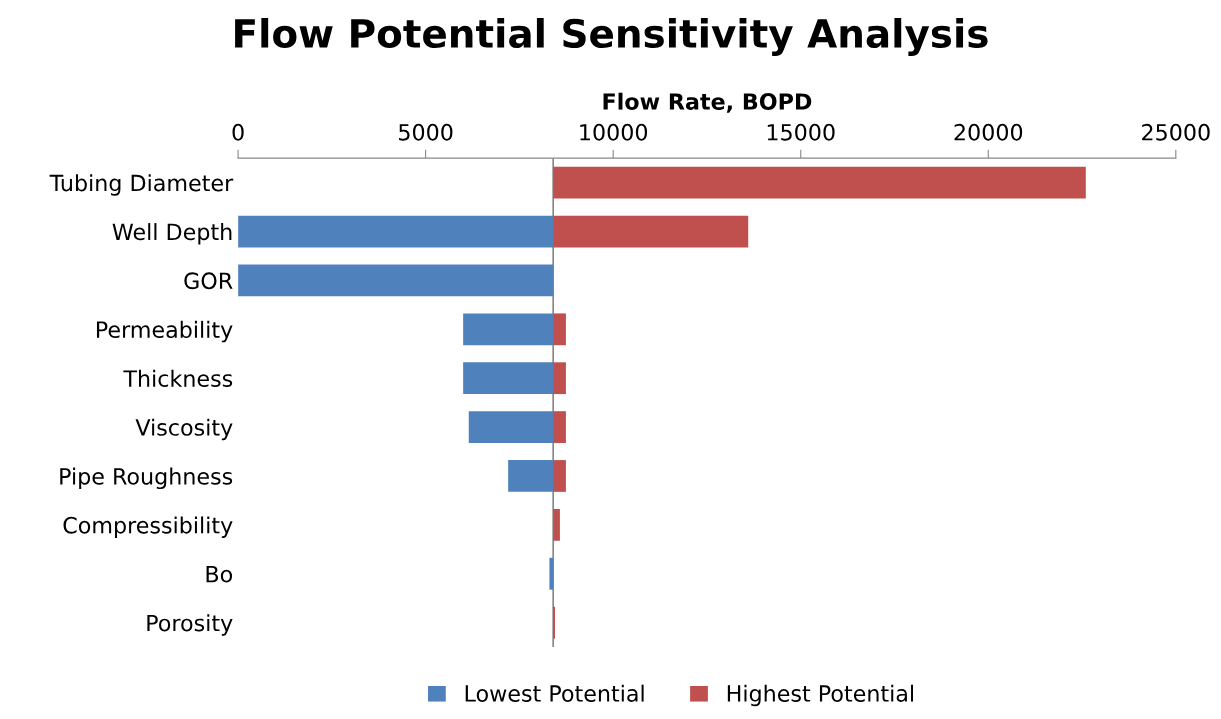  What do you see at coordinates (190, 625) in the screenshot?
I see `y-tick-label: Porosity` at bounding box center [190, 625].